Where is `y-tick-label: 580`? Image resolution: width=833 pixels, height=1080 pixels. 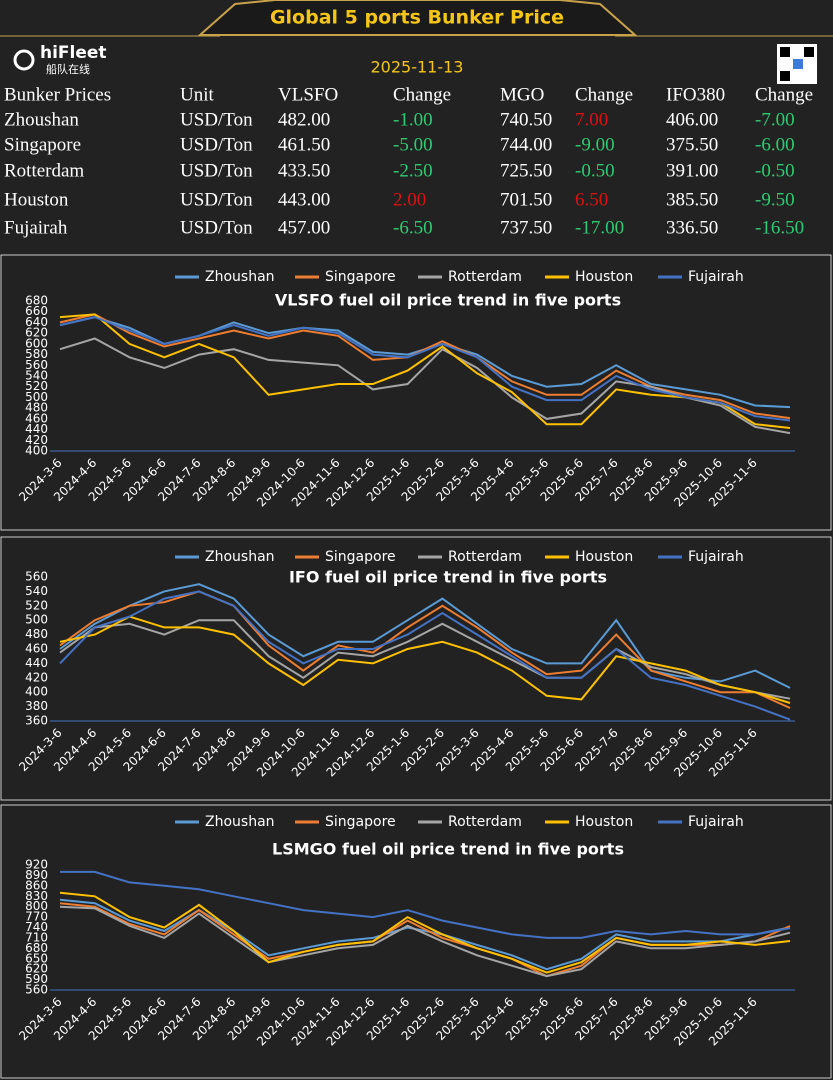 y-tick-label: 580 is located at coordinates (36, 354).